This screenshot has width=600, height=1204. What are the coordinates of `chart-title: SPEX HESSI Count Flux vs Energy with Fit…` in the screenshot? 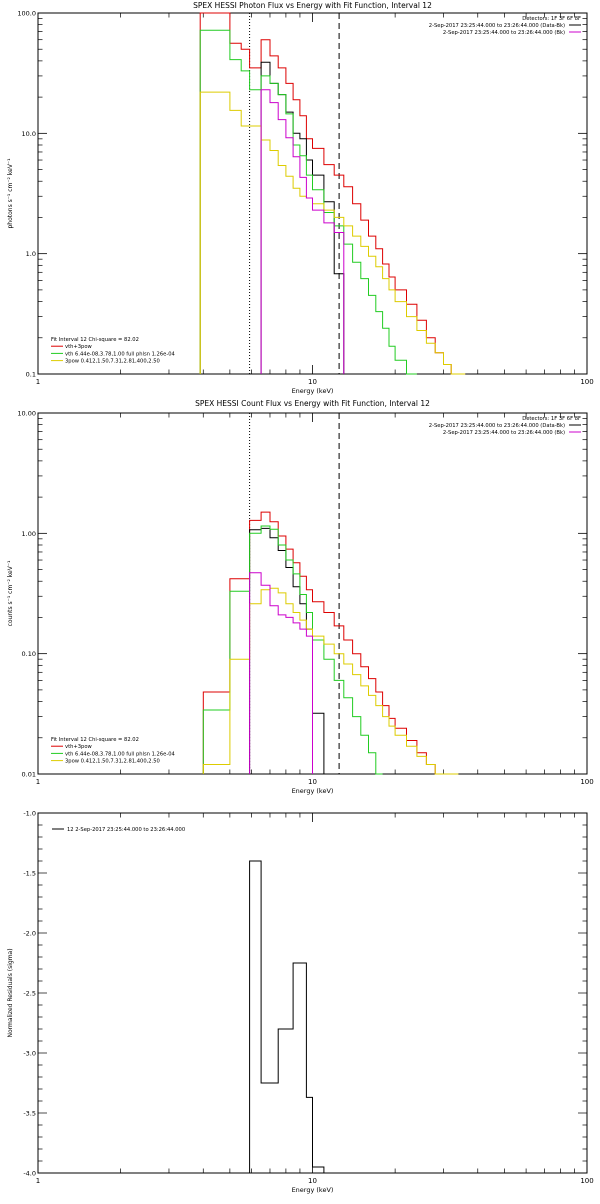 It's located at (312, 403).